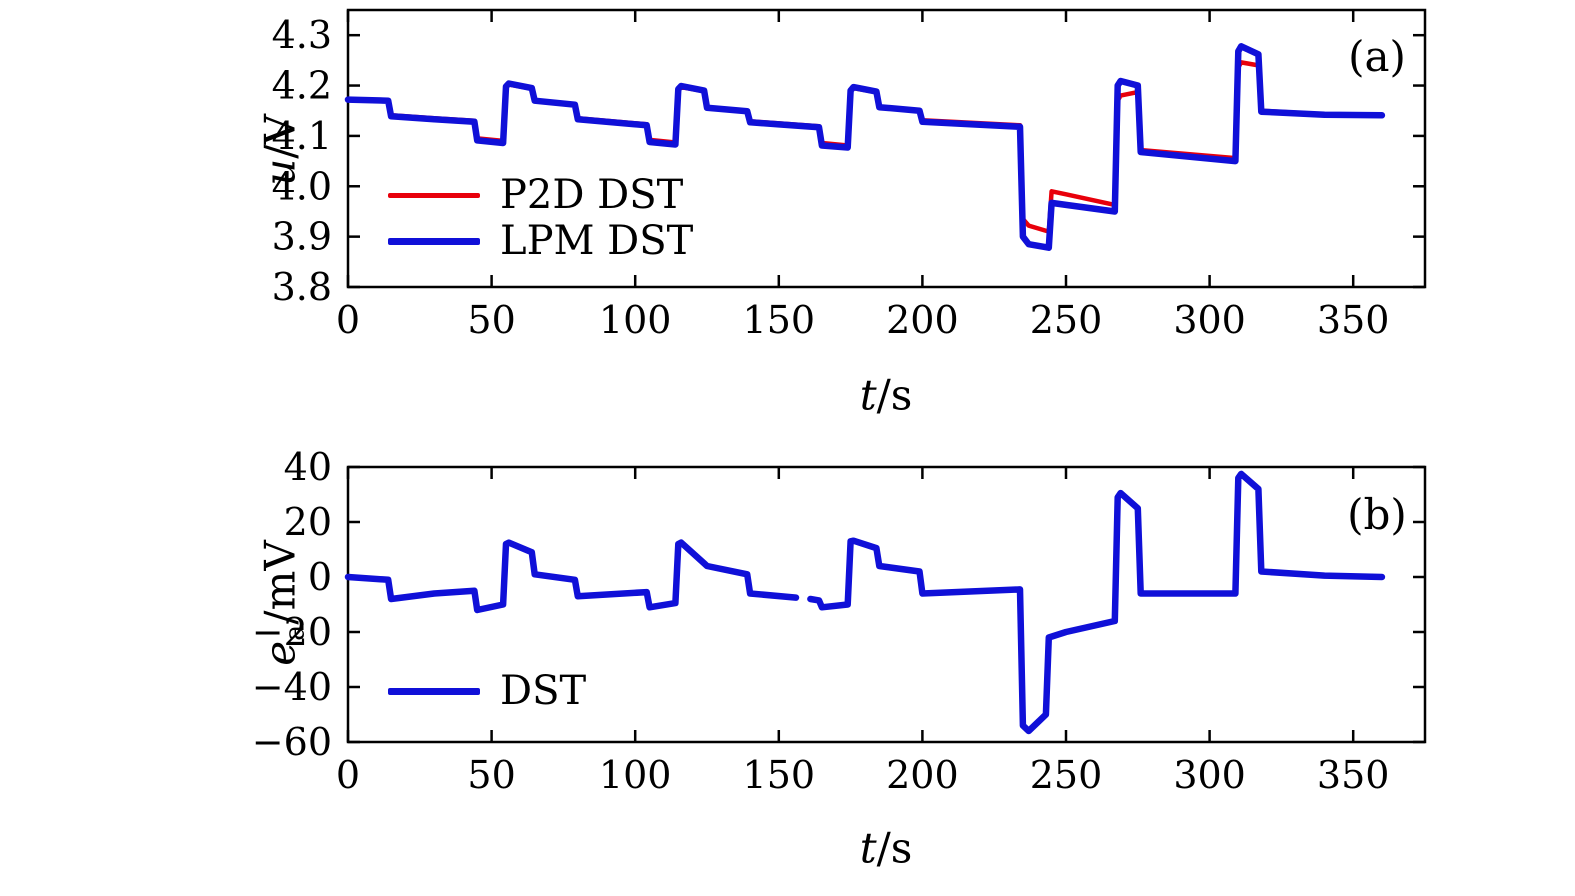 This screenshot has width=1575, height=896. Describe the element at coordinates (894, 395) in the screenshot. I see `panel-a-x-unit: /s` at that location.